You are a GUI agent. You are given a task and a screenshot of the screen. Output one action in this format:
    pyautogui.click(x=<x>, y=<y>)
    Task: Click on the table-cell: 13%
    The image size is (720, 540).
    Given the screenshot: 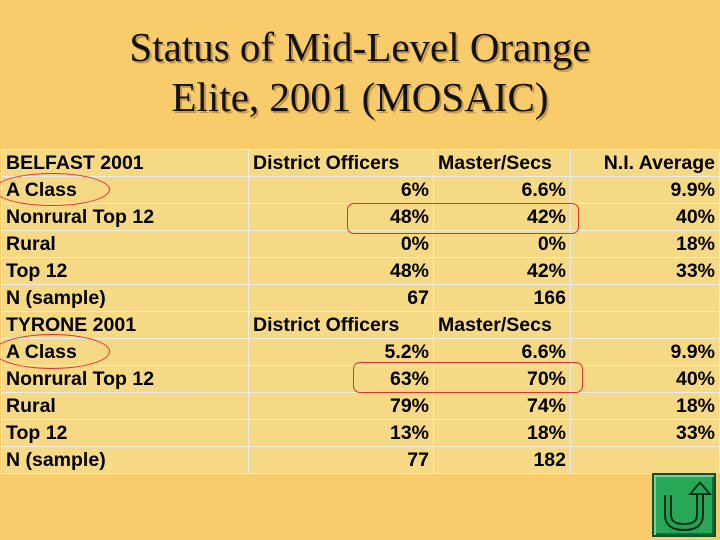 What is the action you would take?
    pyautogui.click(x=341, y=433)
    